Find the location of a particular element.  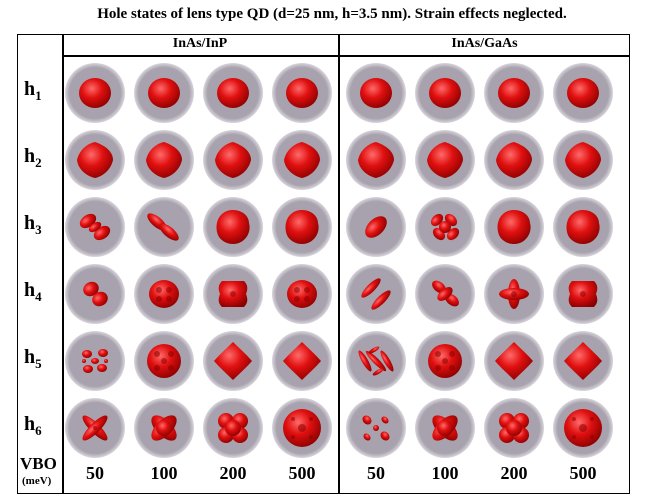

state-plot-h1-col2 is located at coordinates (164, 93).